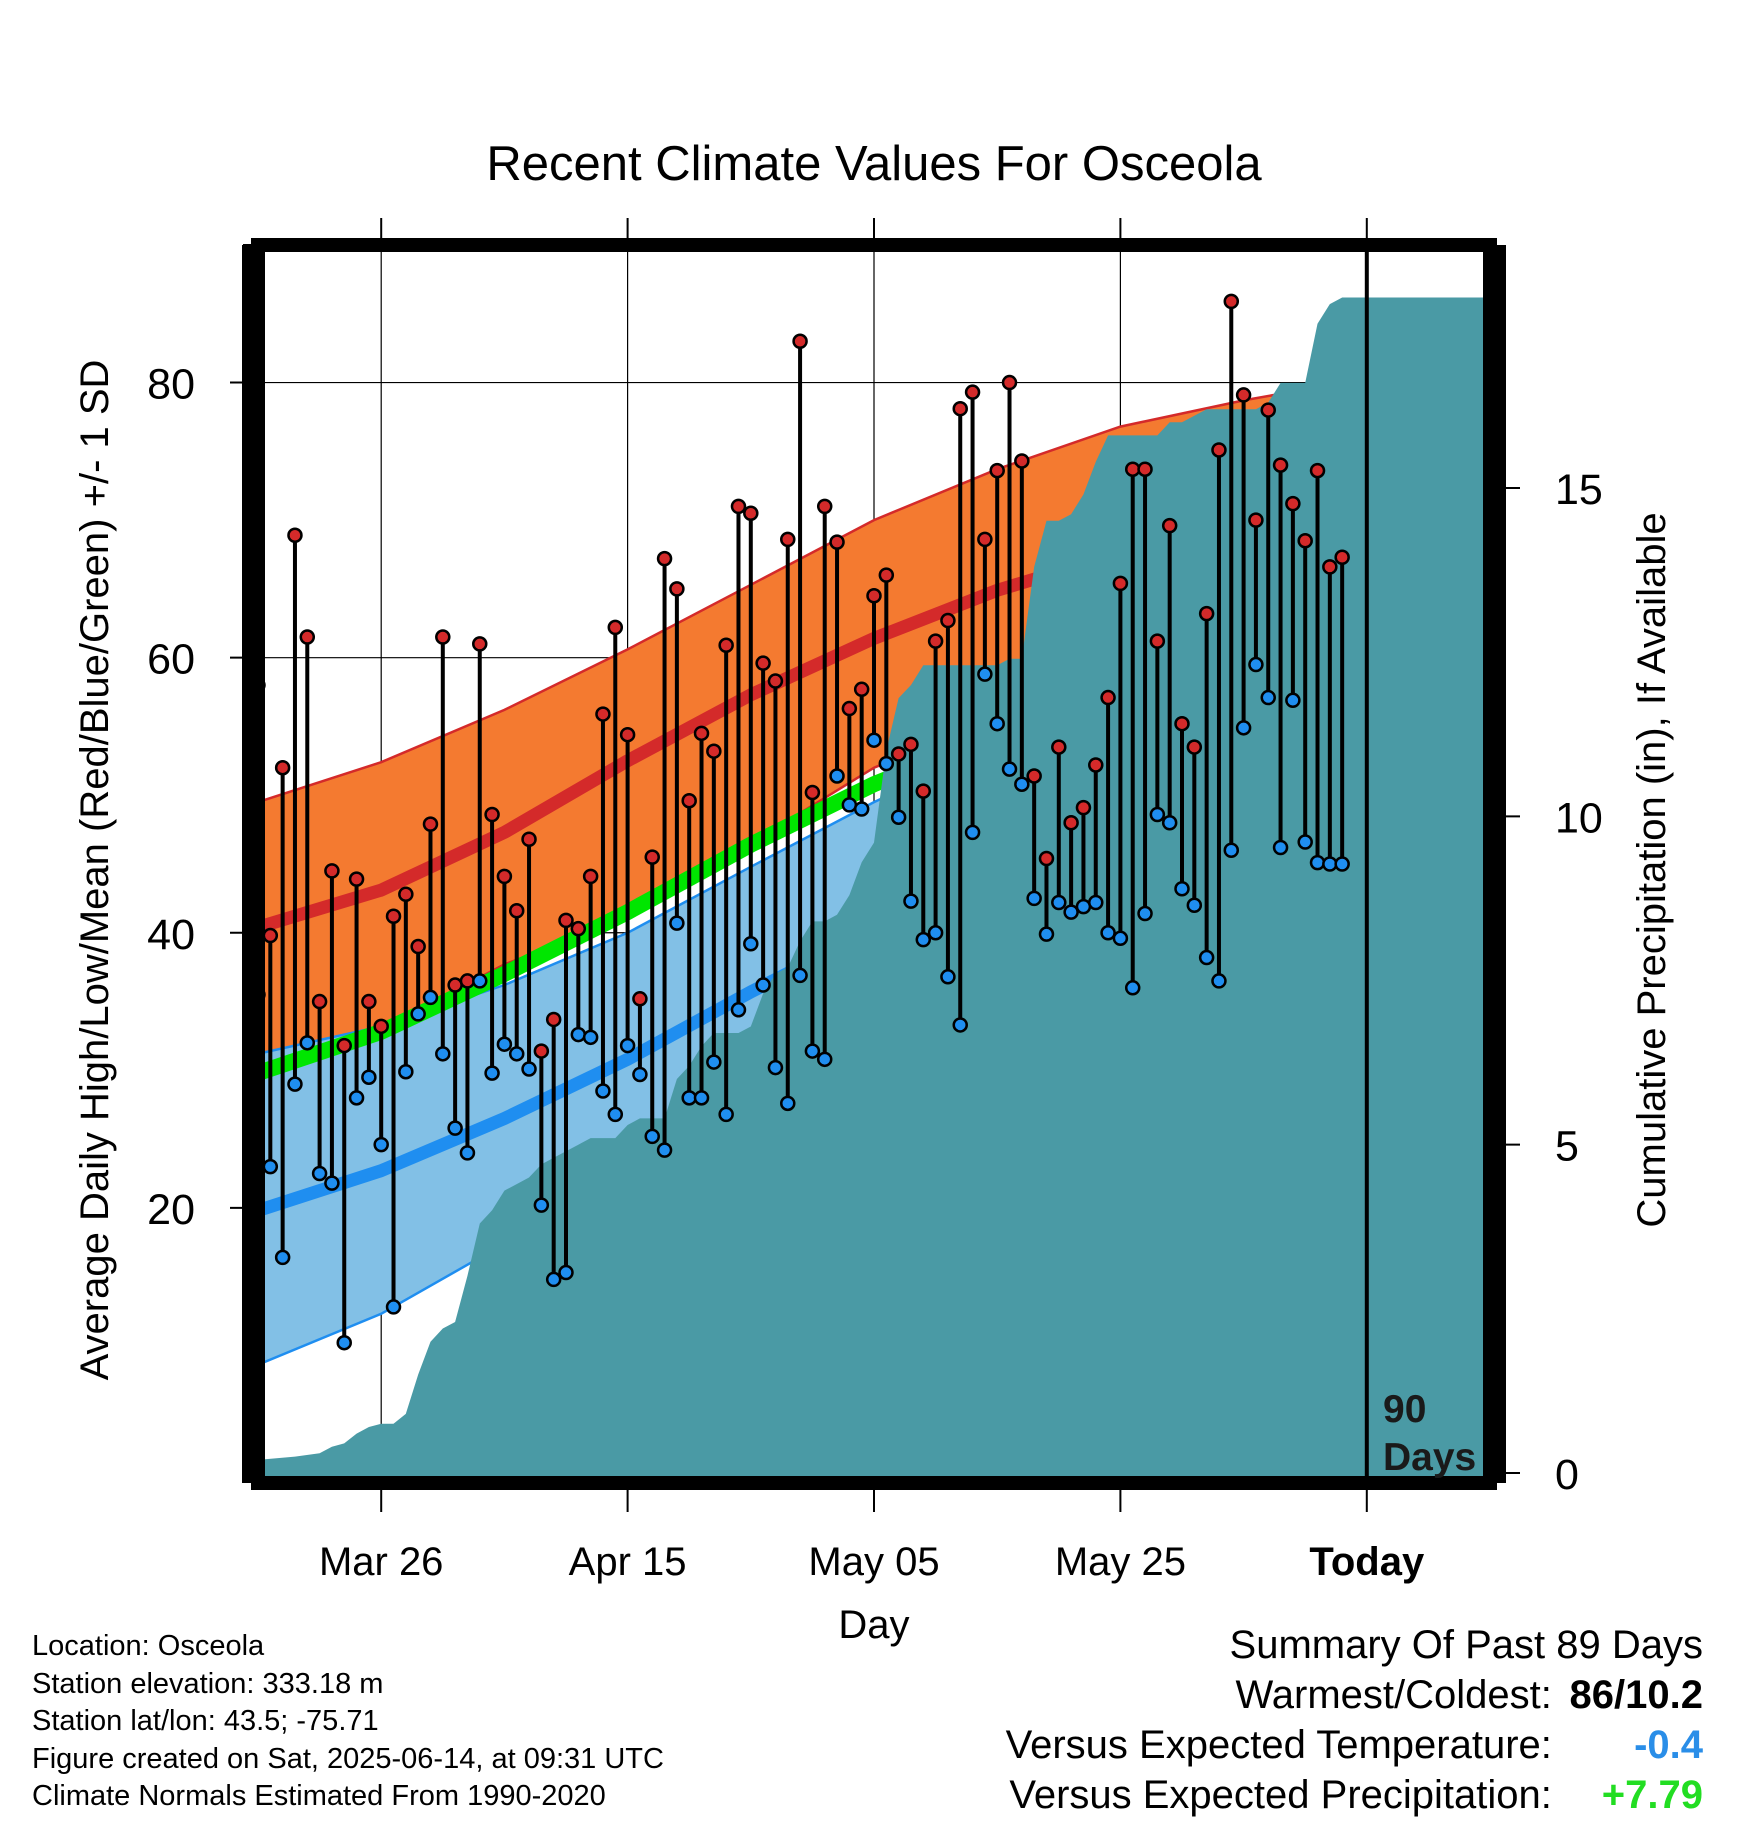 Image resolution: width=1748 pixels, height=1828 pixels. Describe the element at coordinates (205, 1721) in the screenshot. I see `latlon-text: Station lat/lon: 43.5; -75.71` at that location.